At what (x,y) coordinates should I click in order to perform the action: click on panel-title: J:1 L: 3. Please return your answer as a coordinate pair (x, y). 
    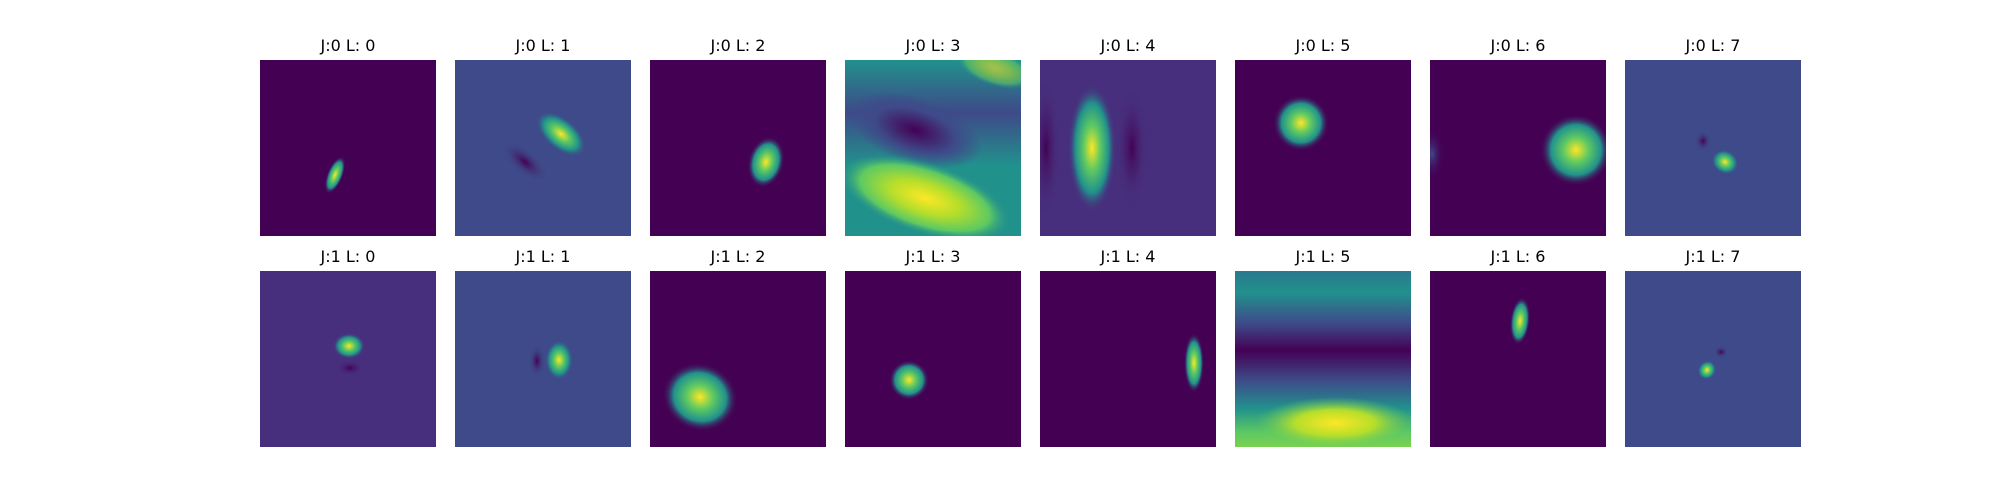
    Looking at the image, I should click on (933, 256).